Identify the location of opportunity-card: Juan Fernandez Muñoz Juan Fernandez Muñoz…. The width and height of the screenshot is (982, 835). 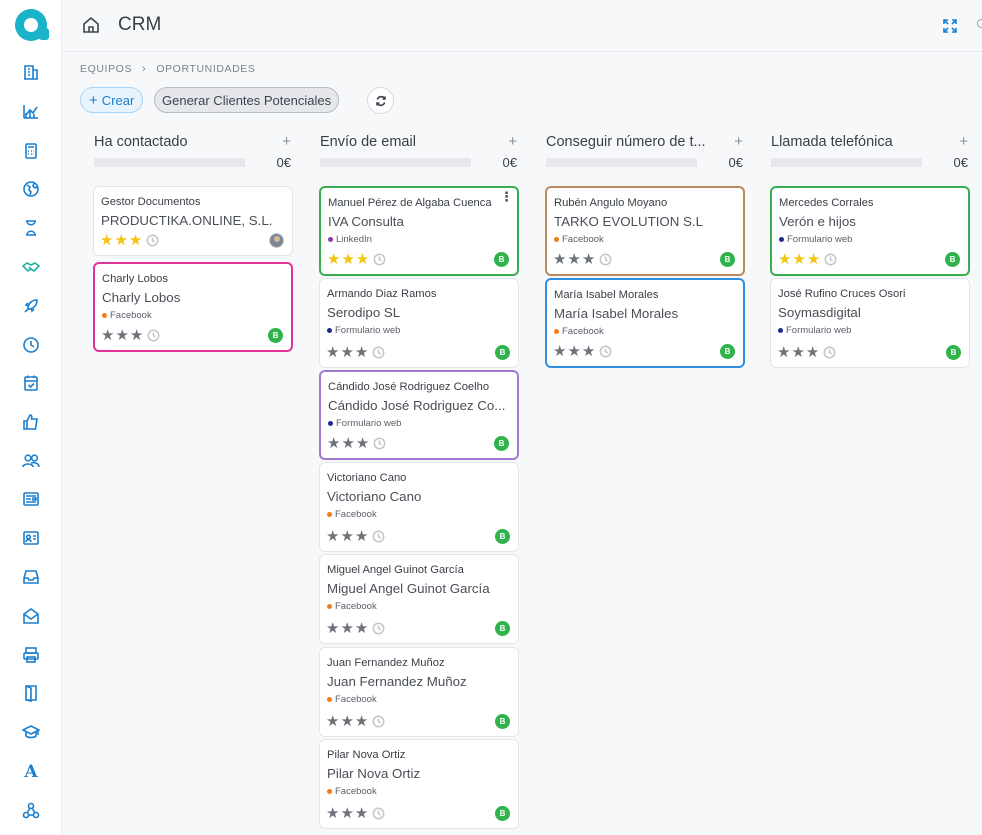
(419, 692).